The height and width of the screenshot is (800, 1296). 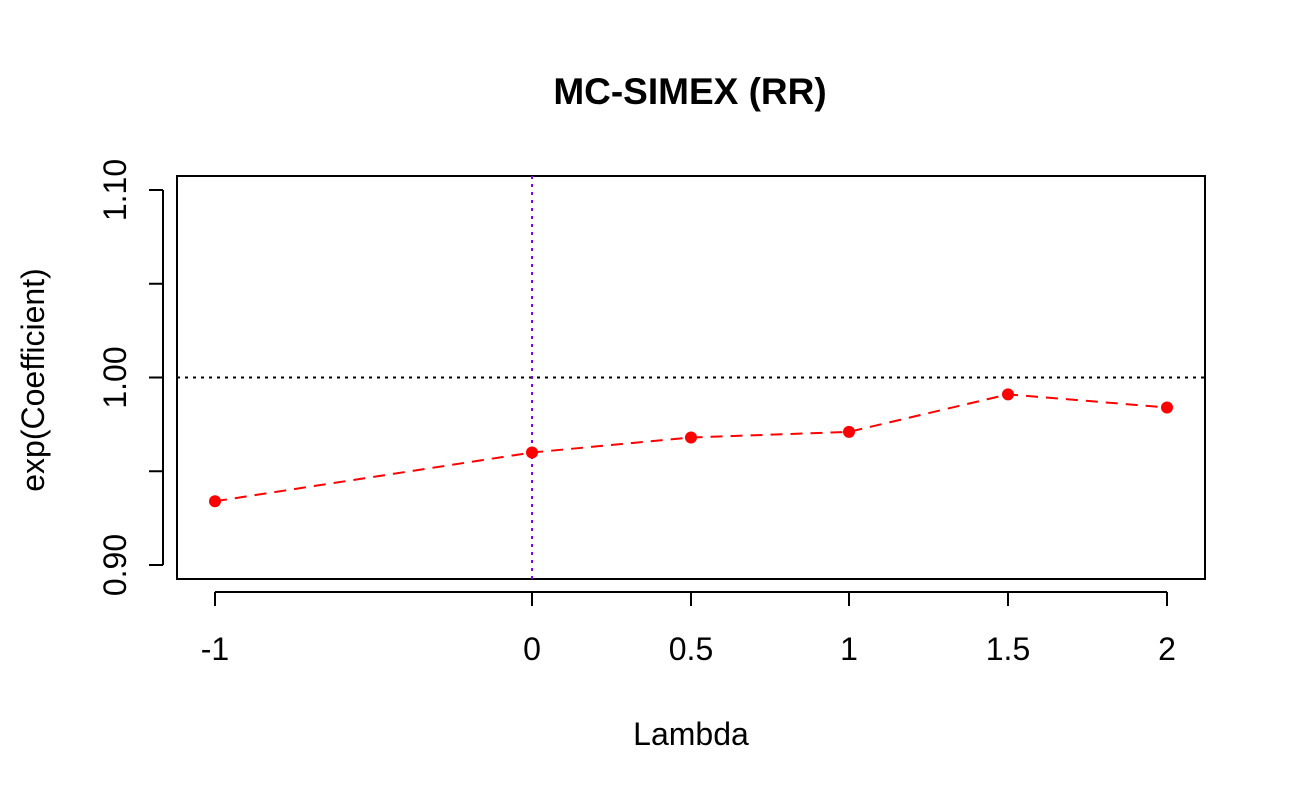 I want to click on y-tick-label: 1.10, so click(x=115, y=190).